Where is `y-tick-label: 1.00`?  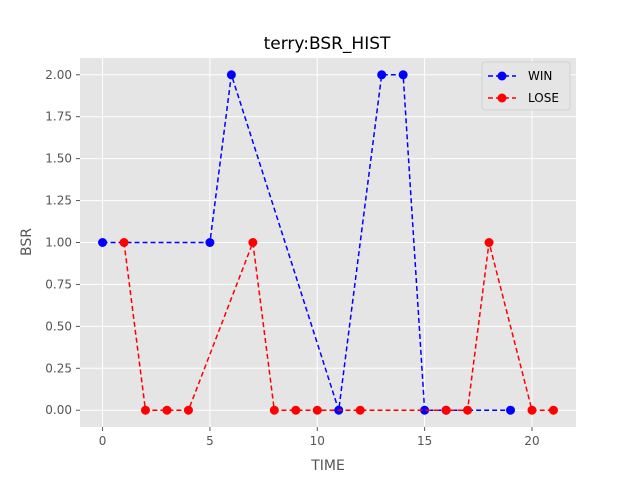 y-tick-label: 1.00 is located at coordinates (58, 243).